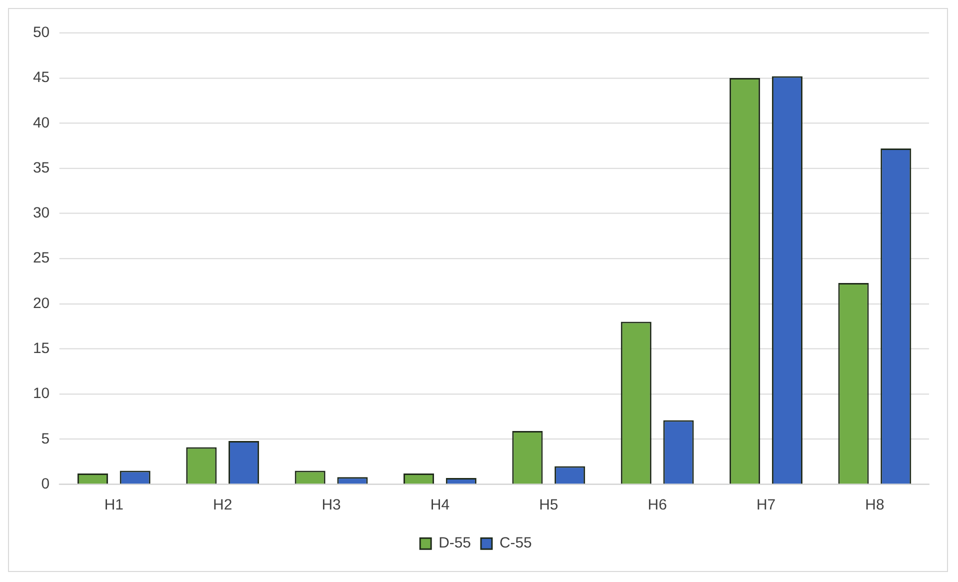  What do you see at coordinates (45, 483) in the screenshot?
I see `y-tick-label: 0` at bounding box center [45, 483].